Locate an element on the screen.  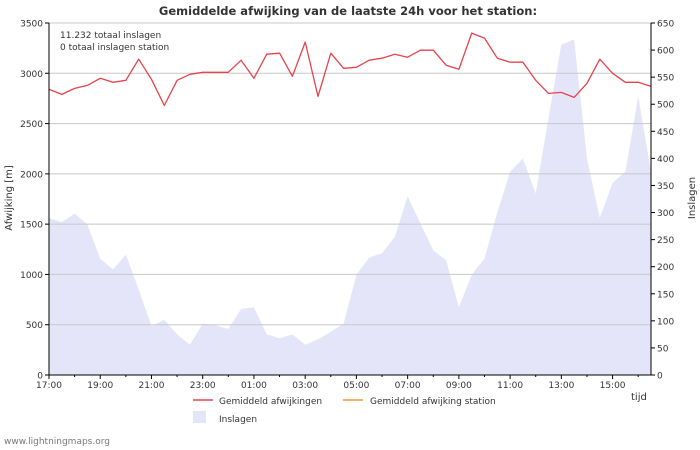
y-left-tick-label: 500 is located at coordinates (34, 326).